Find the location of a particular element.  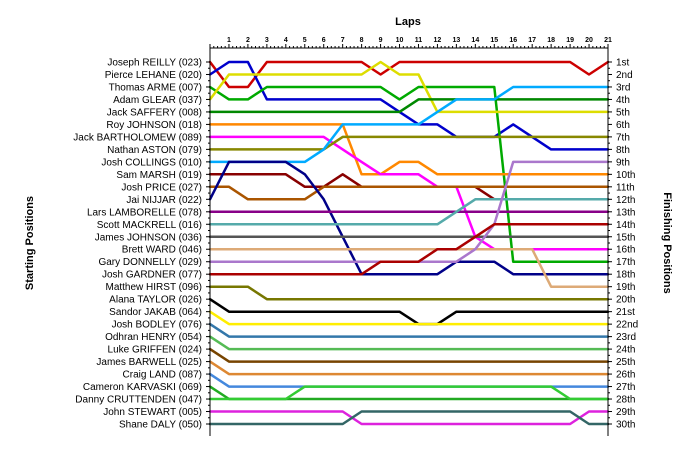

lap-tick-label: 4 is located at coordinates (286, 40).